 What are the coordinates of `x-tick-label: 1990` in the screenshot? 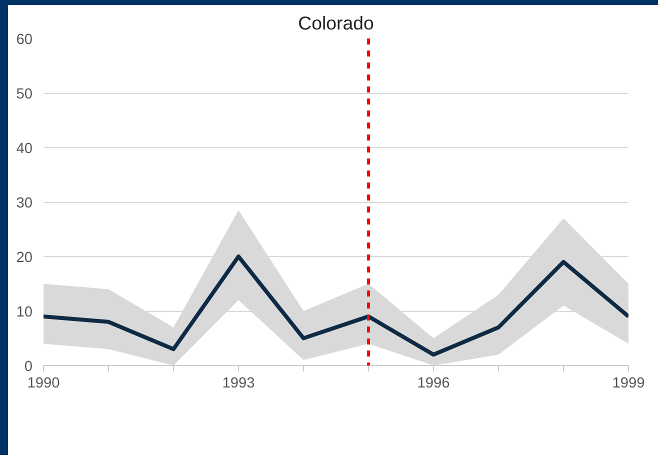 It's located at (43, 384).